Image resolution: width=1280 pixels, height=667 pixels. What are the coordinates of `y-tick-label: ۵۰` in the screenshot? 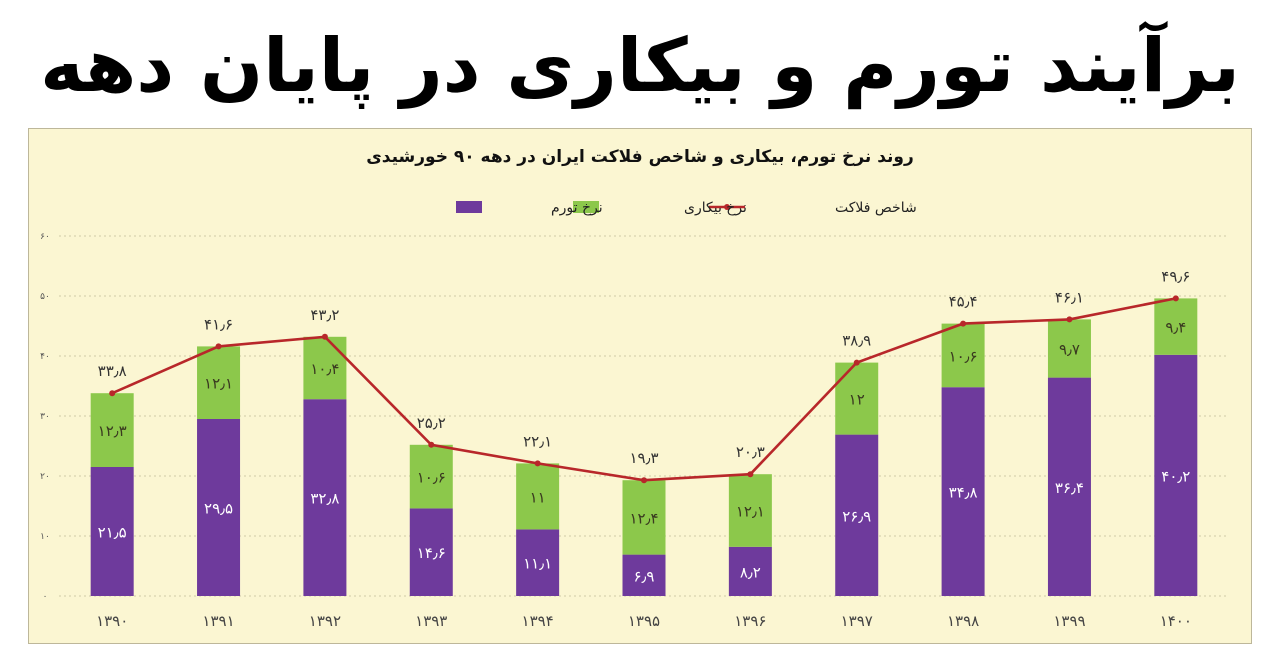 It's located at (45, 297).